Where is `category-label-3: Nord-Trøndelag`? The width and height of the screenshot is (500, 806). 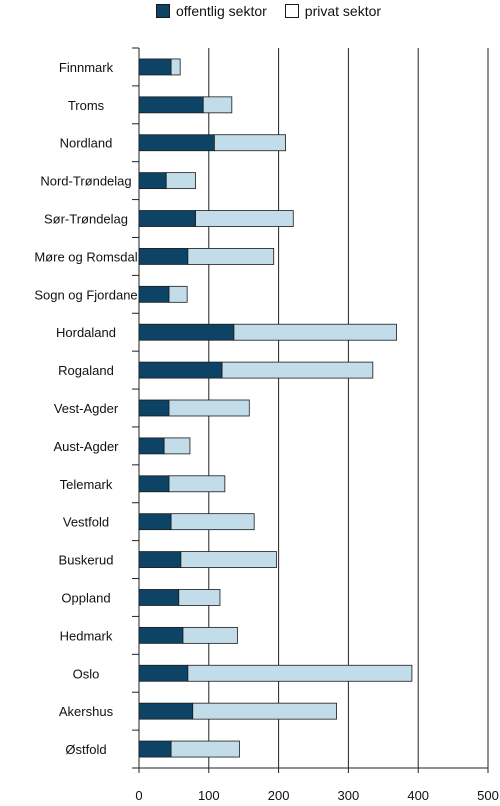
category-label-3: Nord-Trøndelag is located at coordinates (85, 181).